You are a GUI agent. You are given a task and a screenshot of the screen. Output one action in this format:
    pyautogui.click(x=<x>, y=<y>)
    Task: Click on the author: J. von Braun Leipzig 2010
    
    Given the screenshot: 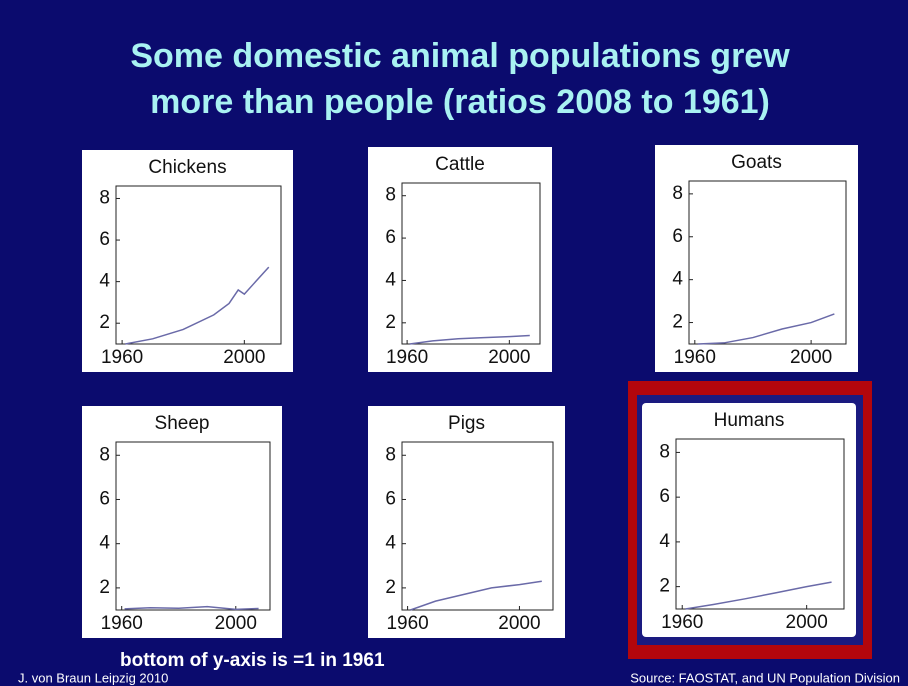 What is the action you would take?
    pyautogui.click(x=93, y=677)
    